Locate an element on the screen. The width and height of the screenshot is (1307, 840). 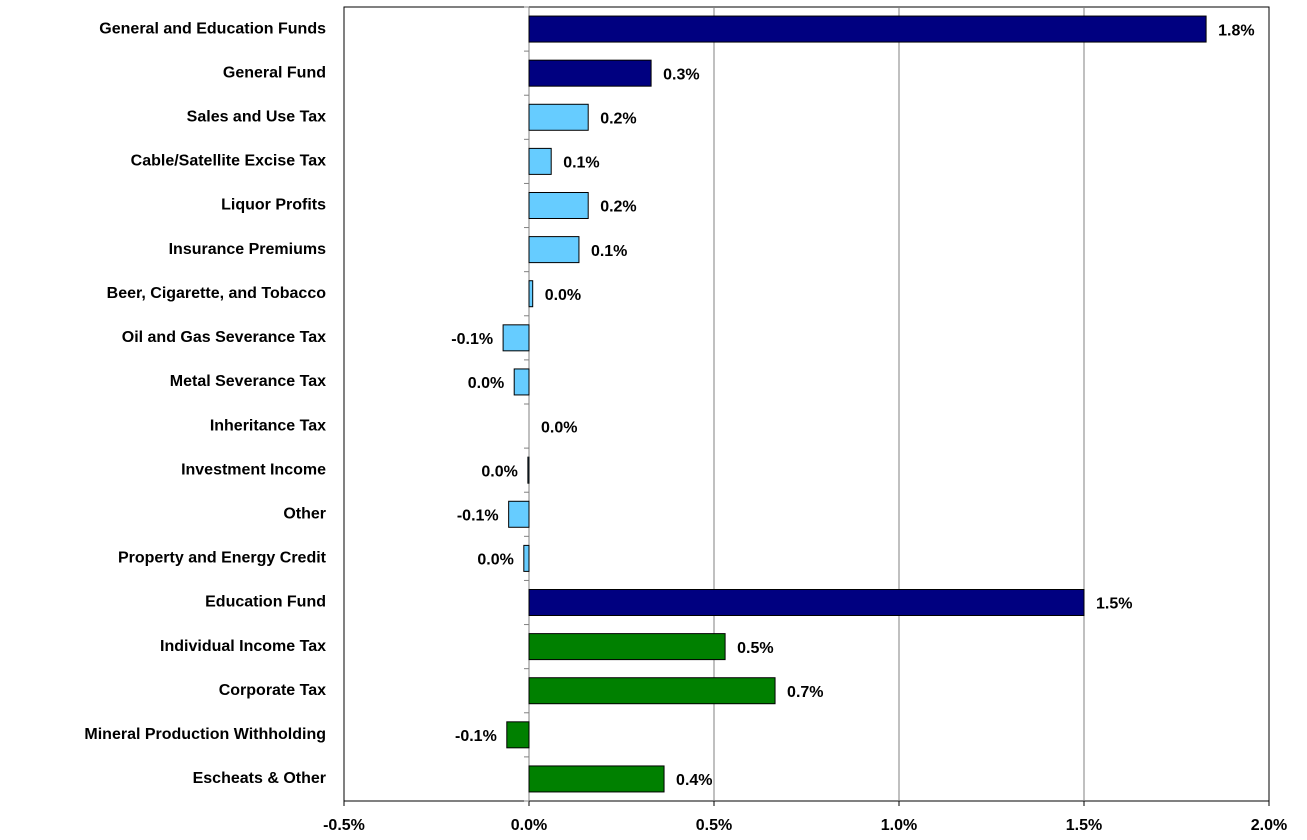
y-tick-label: Insurance Premiums is located at coordinates (248, 249).